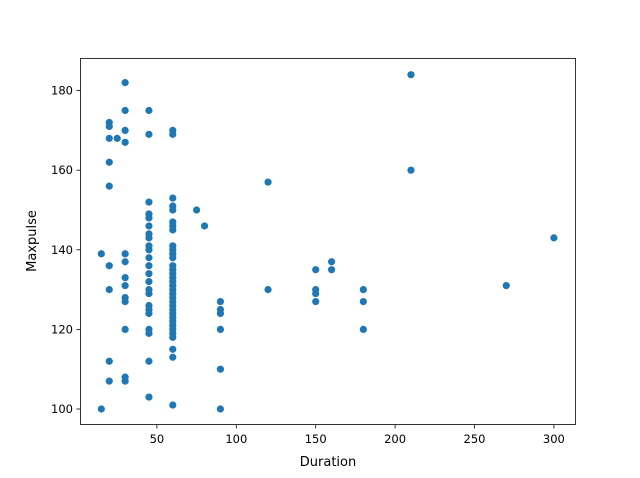 Image resolution: width=640 pixels, height=478 pixels. Describe the element at coordinates (62, 250) in the screenshot. I see `y-tick-label: 140` at that location.